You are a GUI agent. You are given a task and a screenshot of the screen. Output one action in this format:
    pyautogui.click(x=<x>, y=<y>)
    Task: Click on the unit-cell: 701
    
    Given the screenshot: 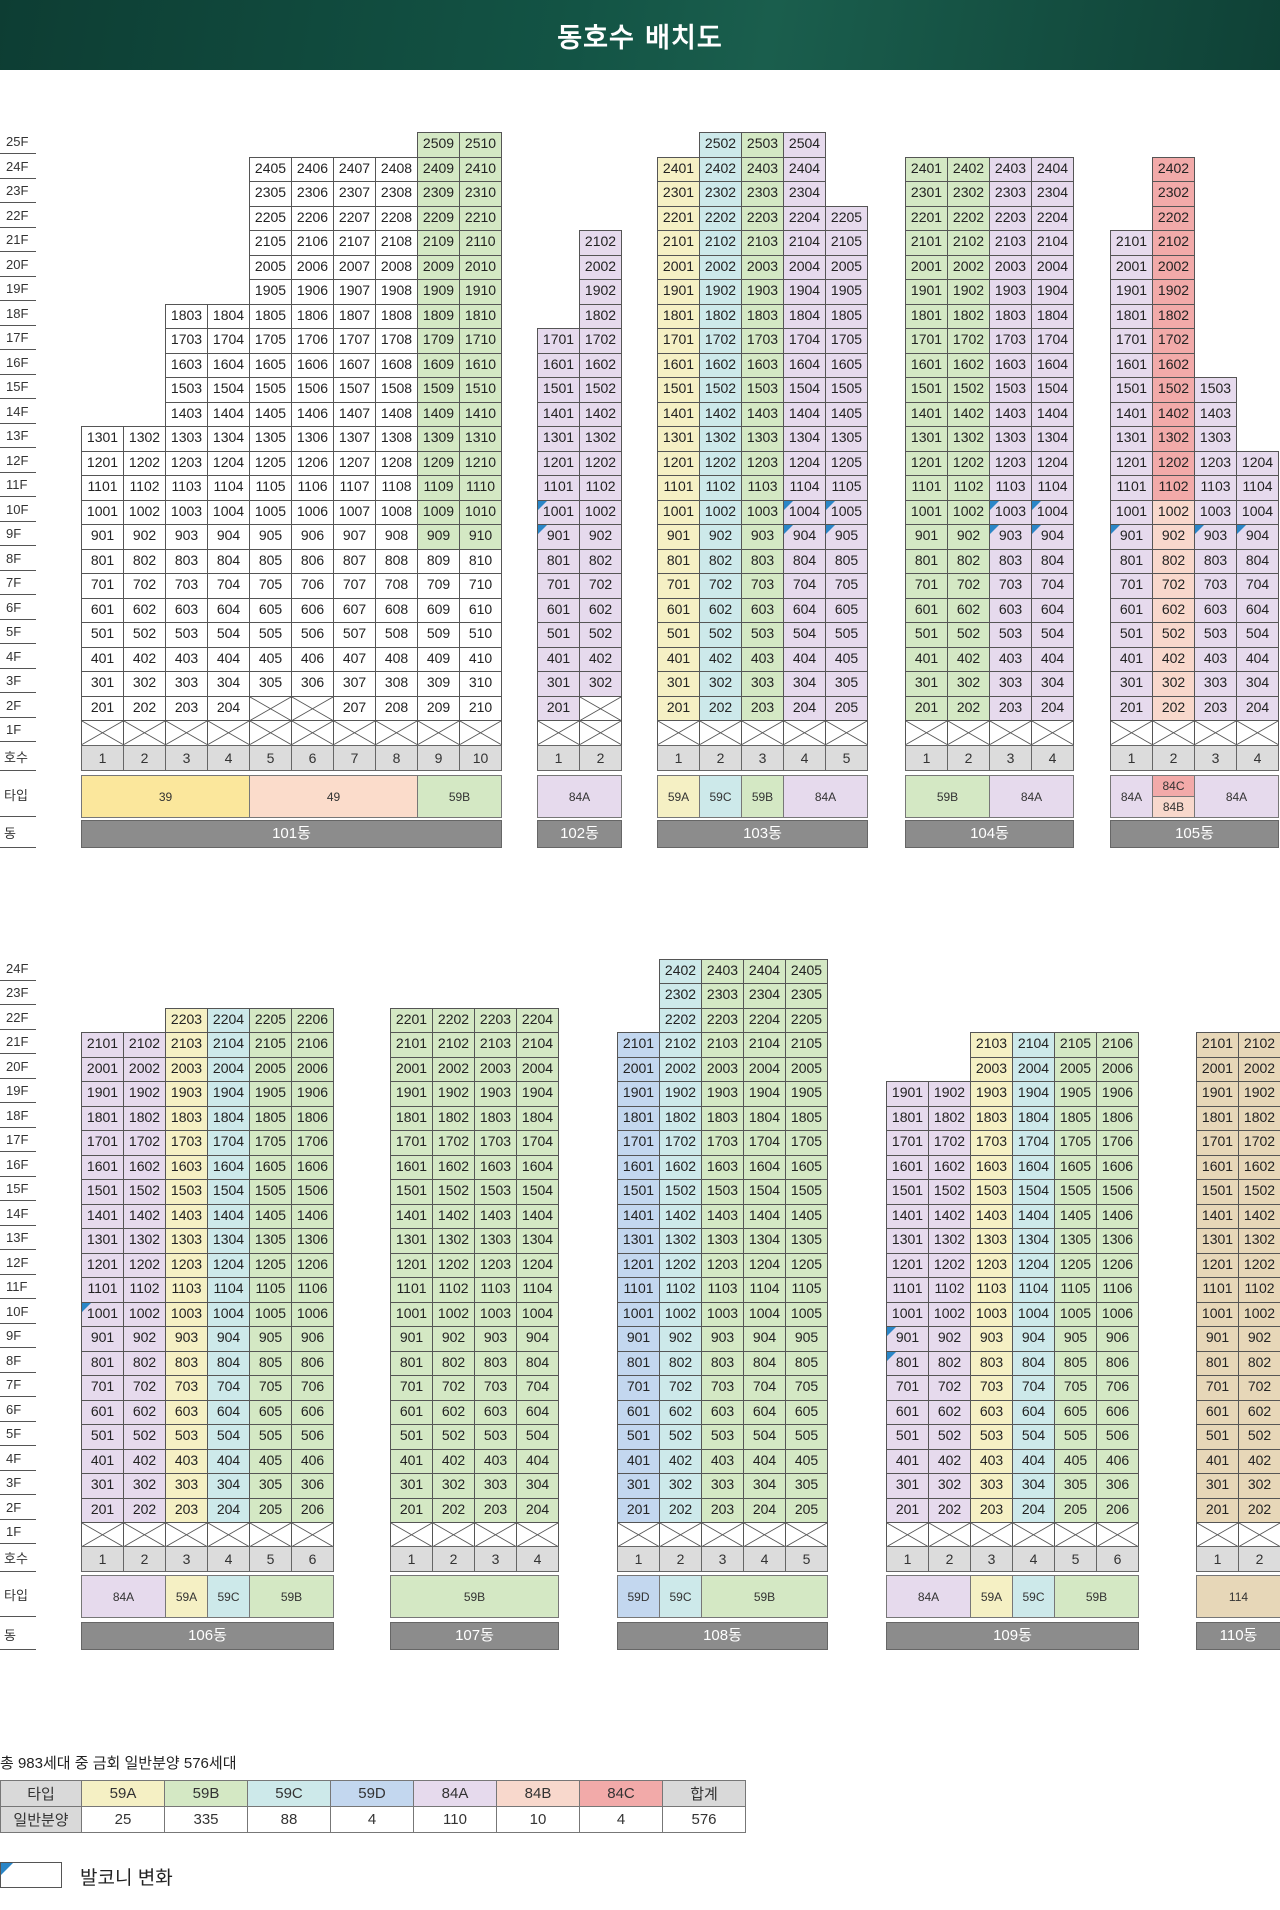 What is the action you would take?
    pyautogui.click(x=558, y=586)
    